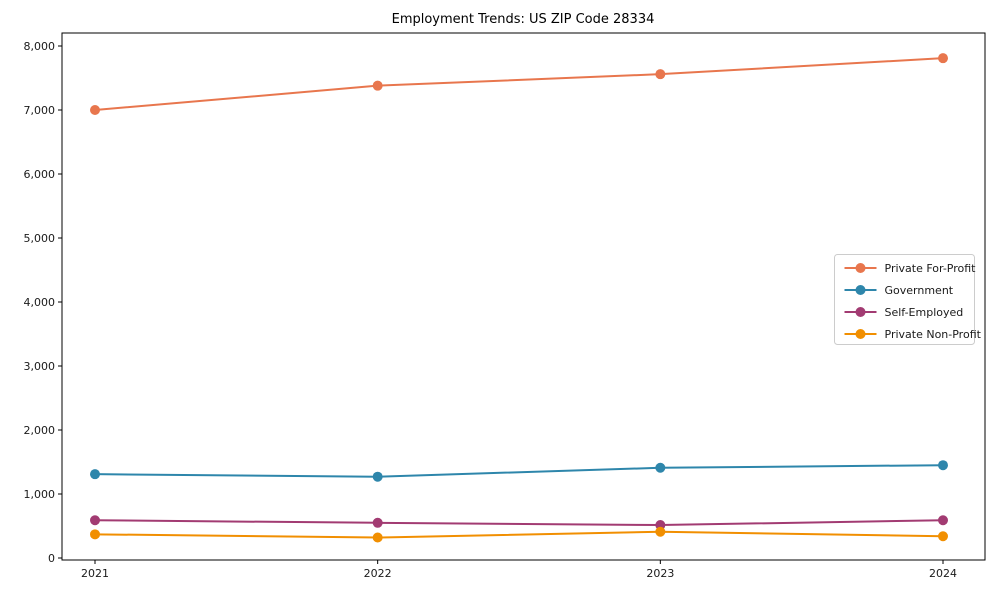 The image size is (1000, 600). I want to click on legend-item-label: Self-Employed, so click(924, 312).